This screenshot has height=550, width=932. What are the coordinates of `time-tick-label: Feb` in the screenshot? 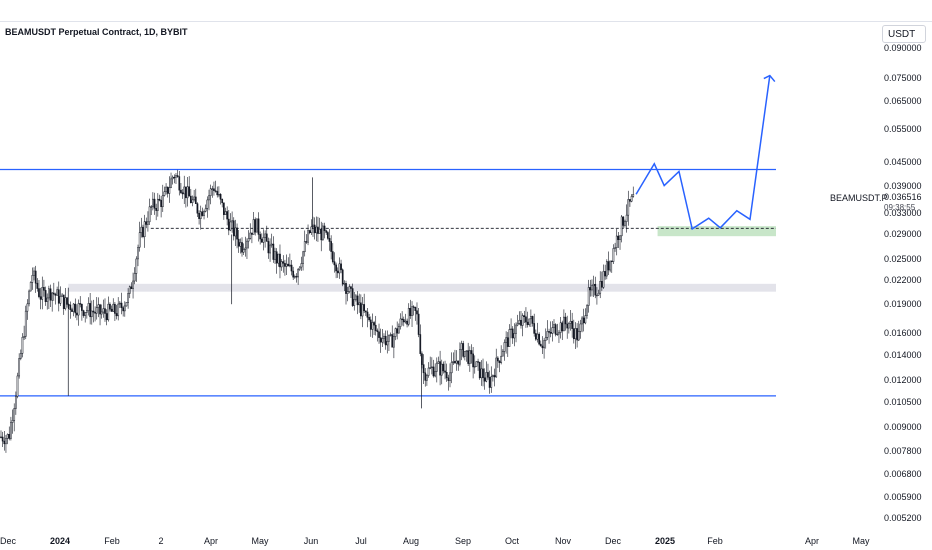 It's located at (112, 541).